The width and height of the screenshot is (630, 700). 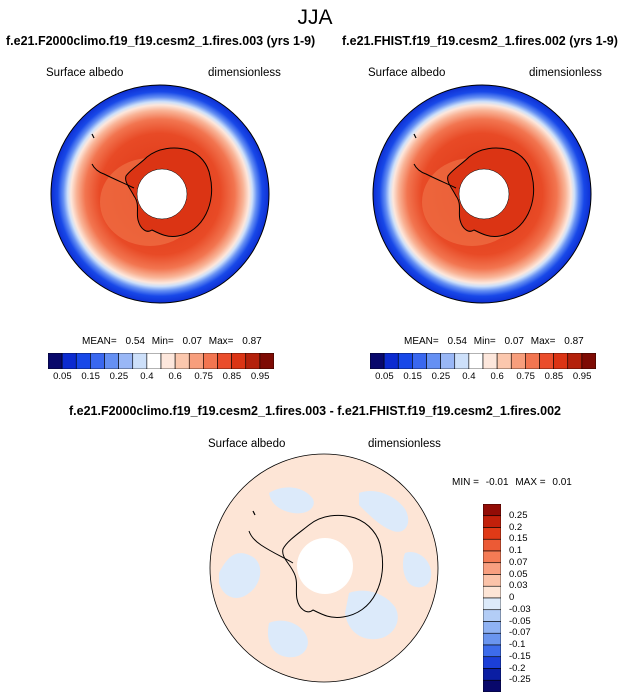 What do you see at coordinates (232, 376) in the screenshot?
I see `panel-1-colorbar-tick: 0.85` at bounding box center [232, 376].